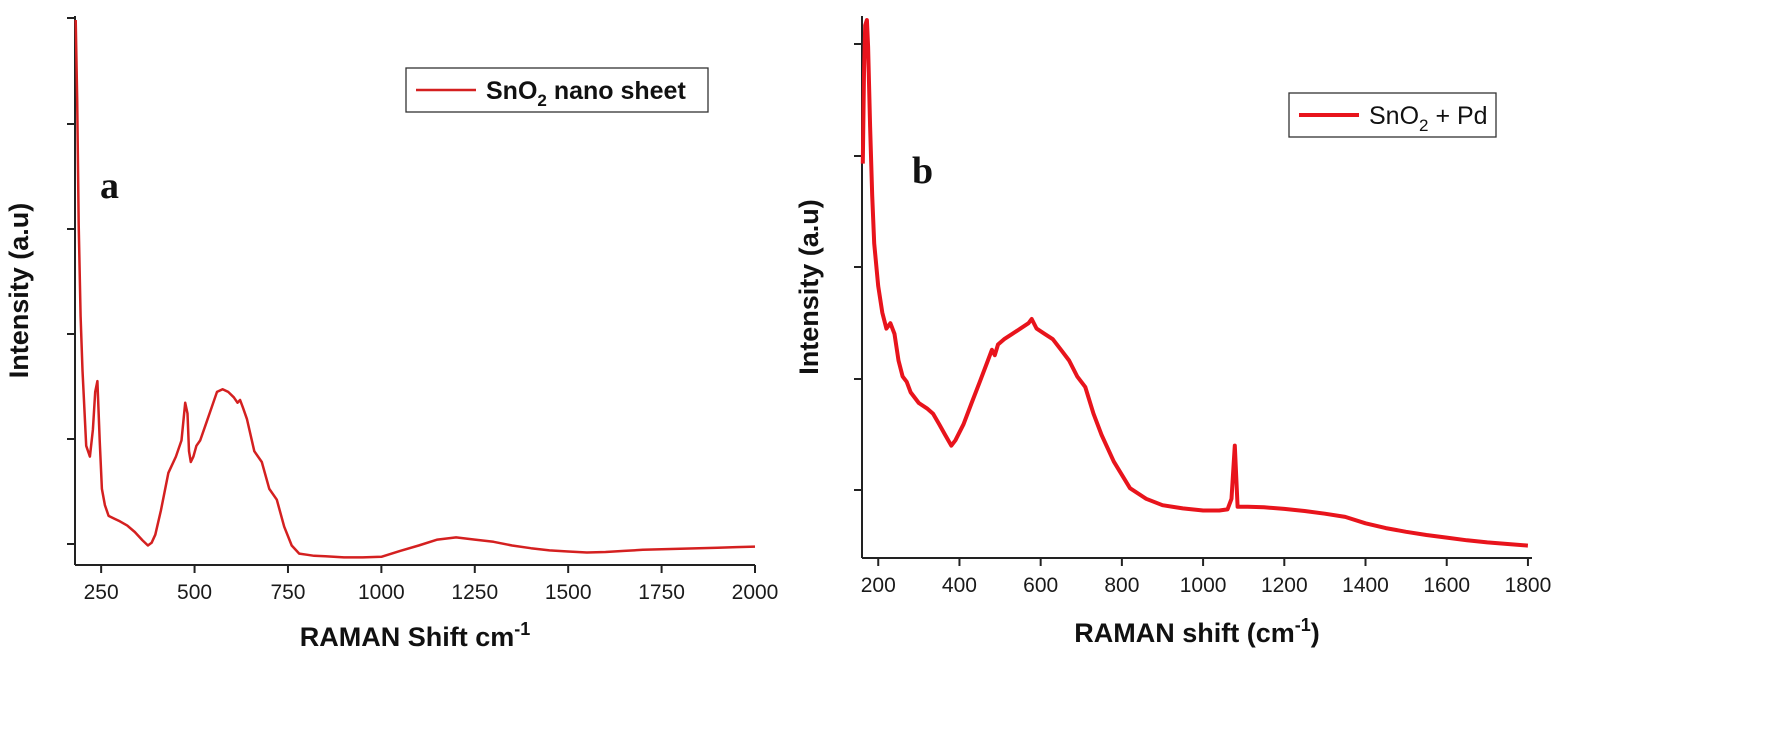 The height and width of the screenshot is (749, 1772). Describe the element at coordinates (1528, 585) in the screenshot. I see `x-tick-label: 1800` at that location.